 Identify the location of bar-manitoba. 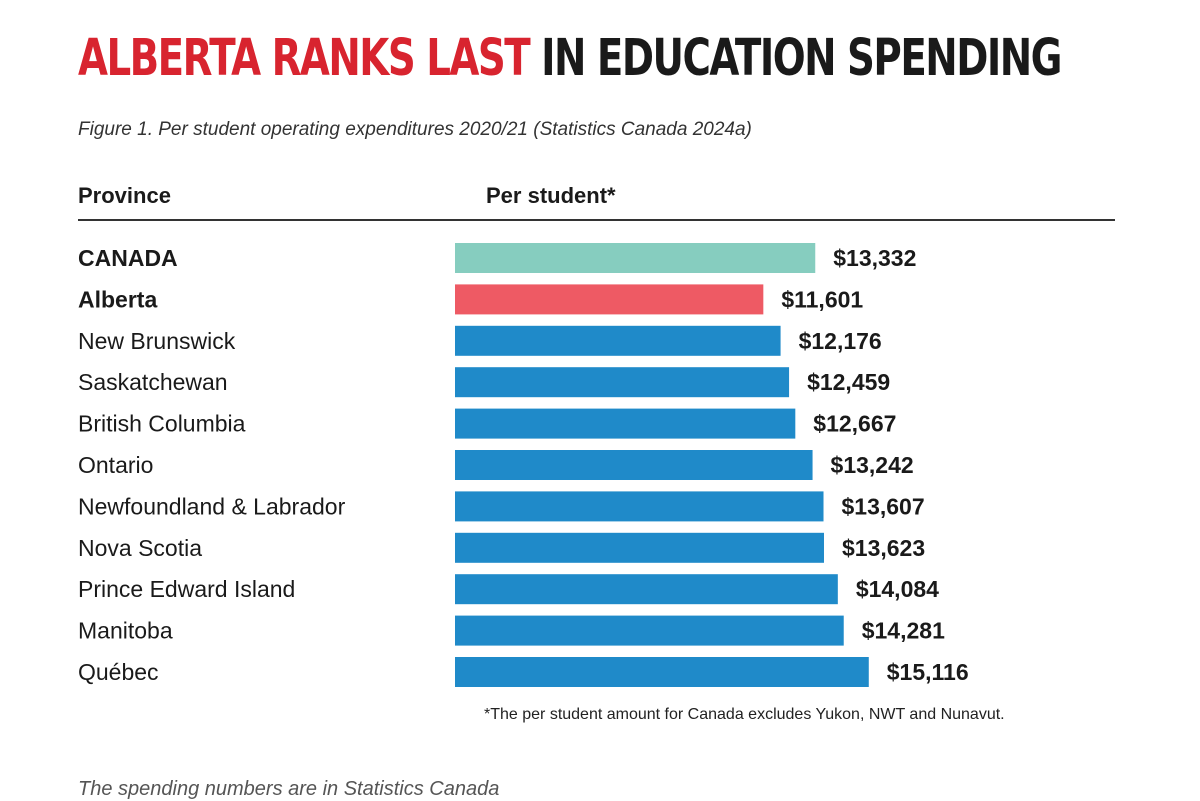
(649, 630).